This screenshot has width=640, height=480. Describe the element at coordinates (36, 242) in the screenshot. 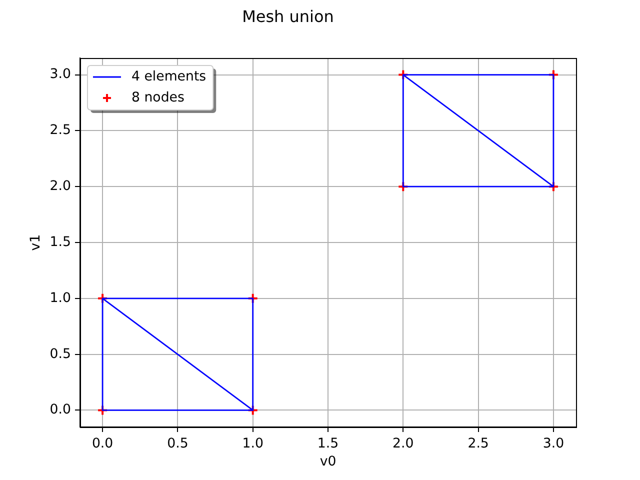

I see `y-axis-title: v1` at that location.